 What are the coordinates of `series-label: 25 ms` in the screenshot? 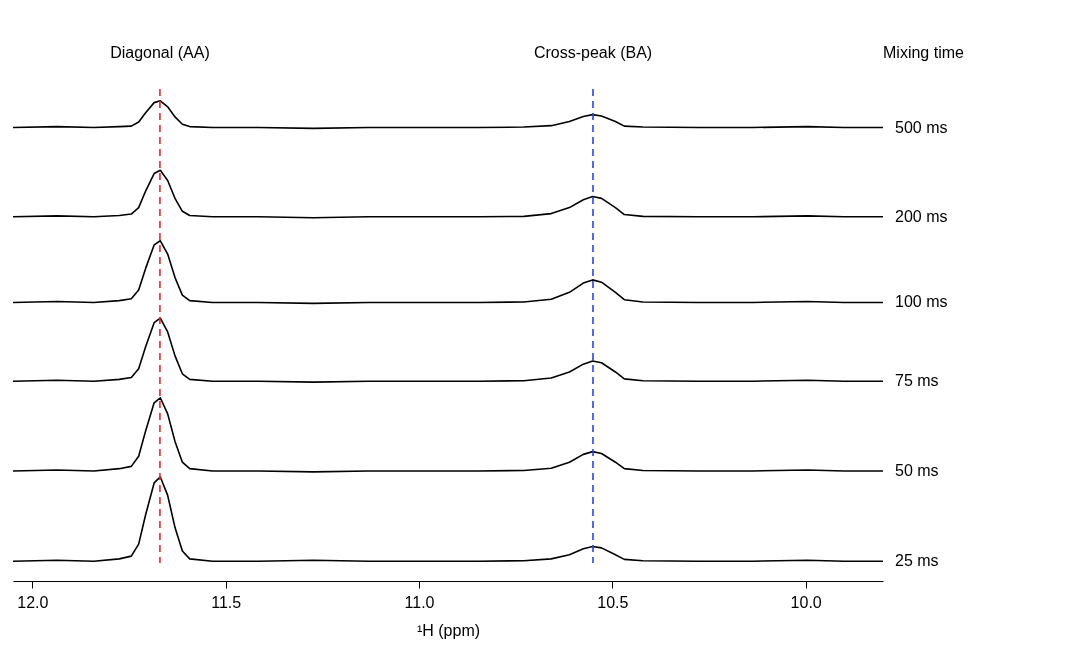 It's located at (917, 561).